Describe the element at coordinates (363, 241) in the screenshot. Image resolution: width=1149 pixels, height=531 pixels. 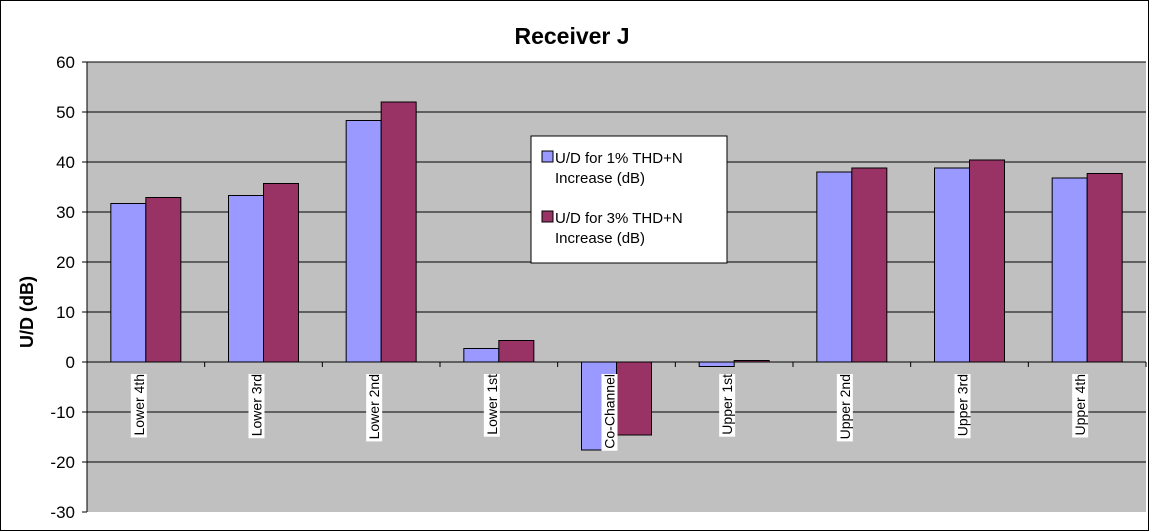
I see `bar-1-lower-2nd` at that location.